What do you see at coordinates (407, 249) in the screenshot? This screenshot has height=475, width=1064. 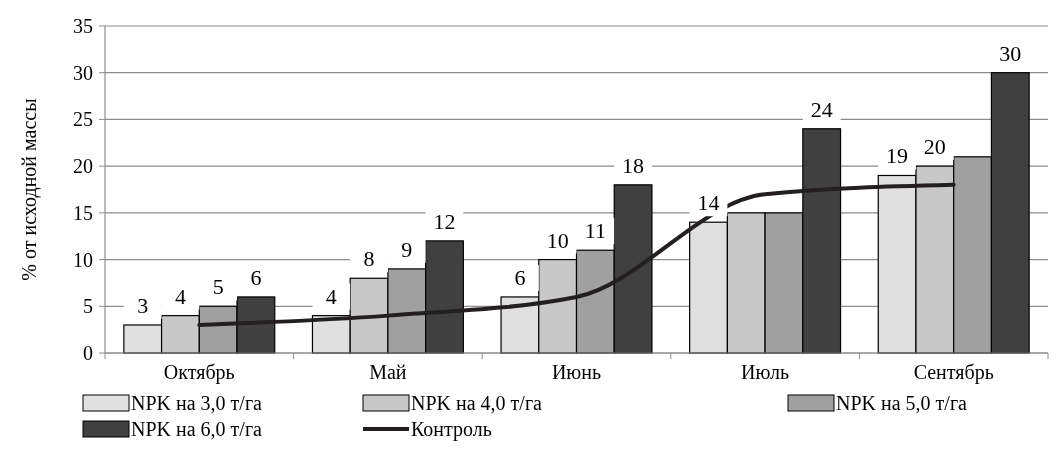 I see `data-label: 9` at bounding box center [407, 249].